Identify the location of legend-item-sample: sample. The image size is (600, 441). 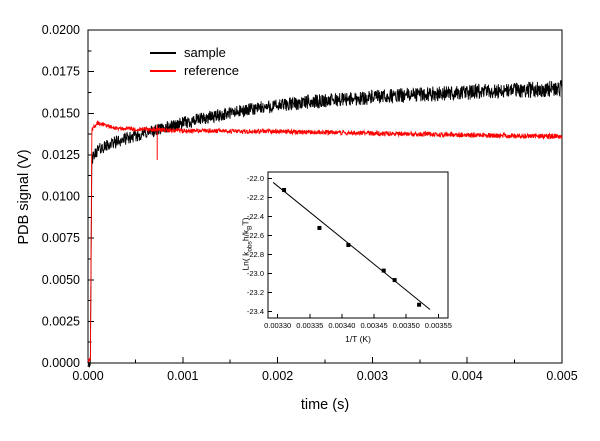
(194, 53).